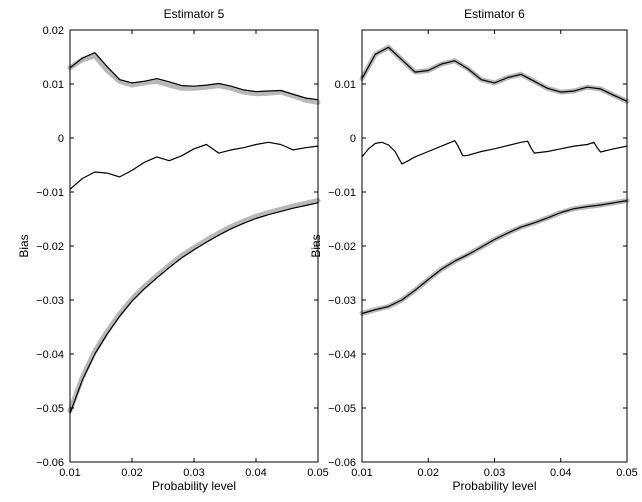  What do you see at coordinates (53, 31) in the screenshot?
I see `y-tick-label: 0.02` at bounding box center [53, 31].